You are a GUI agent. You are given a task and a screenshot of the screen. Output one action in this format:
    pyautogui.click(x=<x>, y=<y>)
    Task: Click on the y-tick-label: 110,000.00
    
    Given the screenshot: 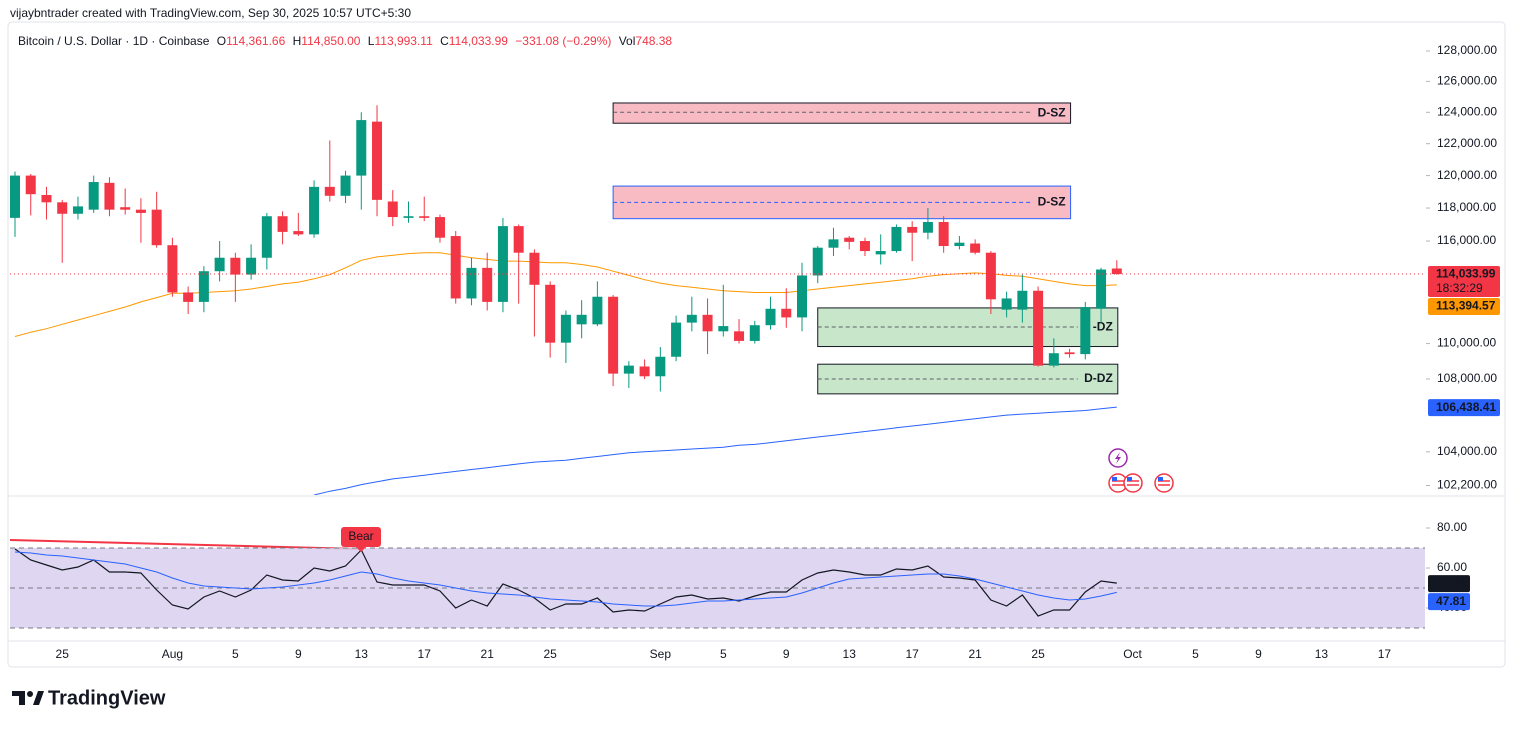 What is the action you would take?
    pyautogui.click(x=1466, y=343)
    